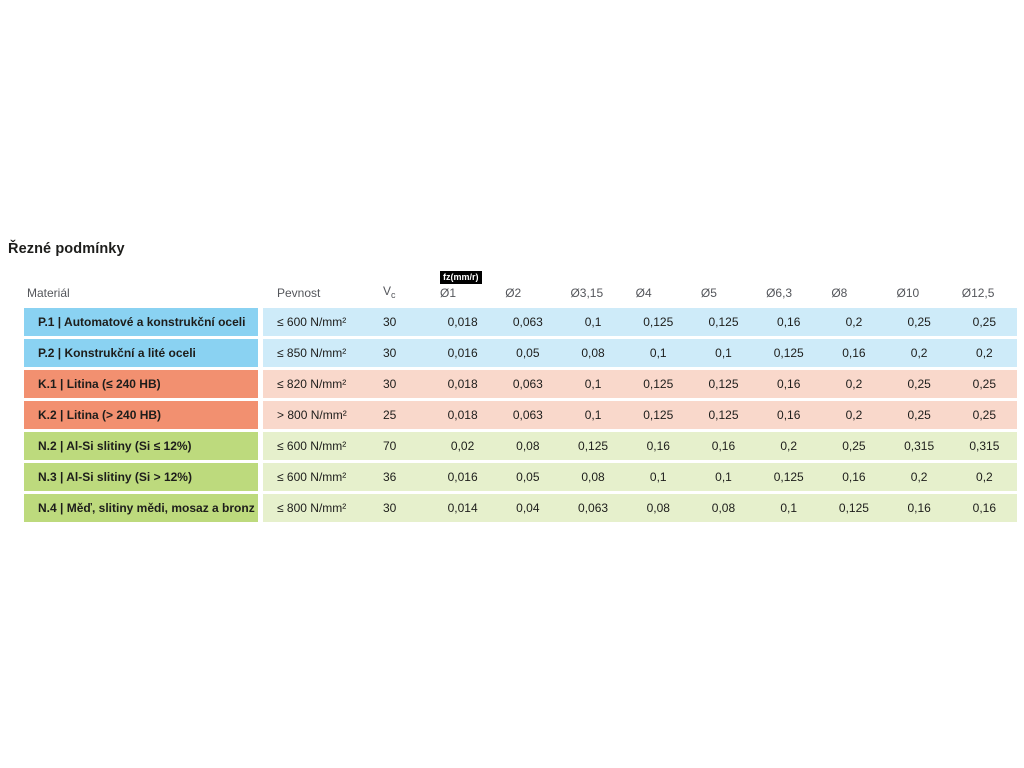  Describe the element at coordinates (393, 295) in the screenshot. I see `header-vc-subscript: c` at that location.